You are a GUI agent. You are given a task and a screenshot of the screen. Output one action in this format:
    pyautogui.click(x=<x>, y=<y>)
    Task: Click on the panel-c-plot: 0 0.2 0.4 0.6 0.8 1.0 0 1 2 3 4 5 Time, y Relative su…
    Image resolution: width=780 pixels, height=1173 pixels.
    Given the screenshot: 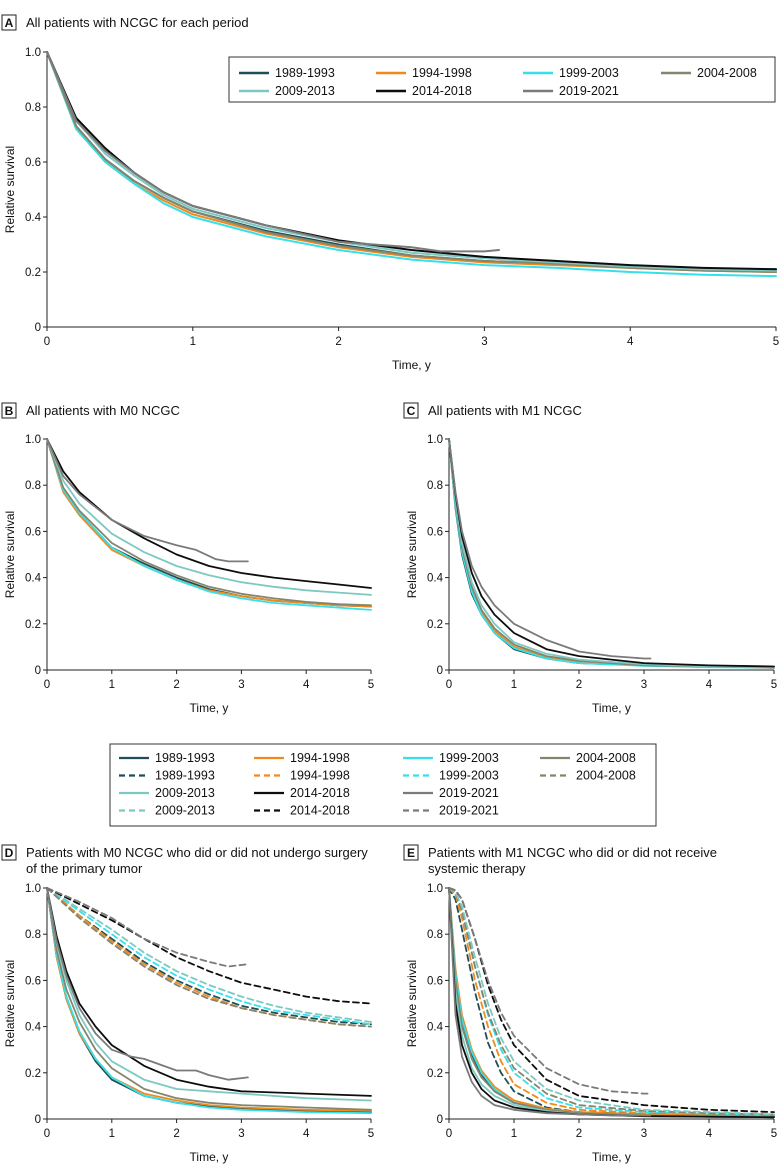 What is the action you would take?
    pyautogui.click(x=591, y=574)
    